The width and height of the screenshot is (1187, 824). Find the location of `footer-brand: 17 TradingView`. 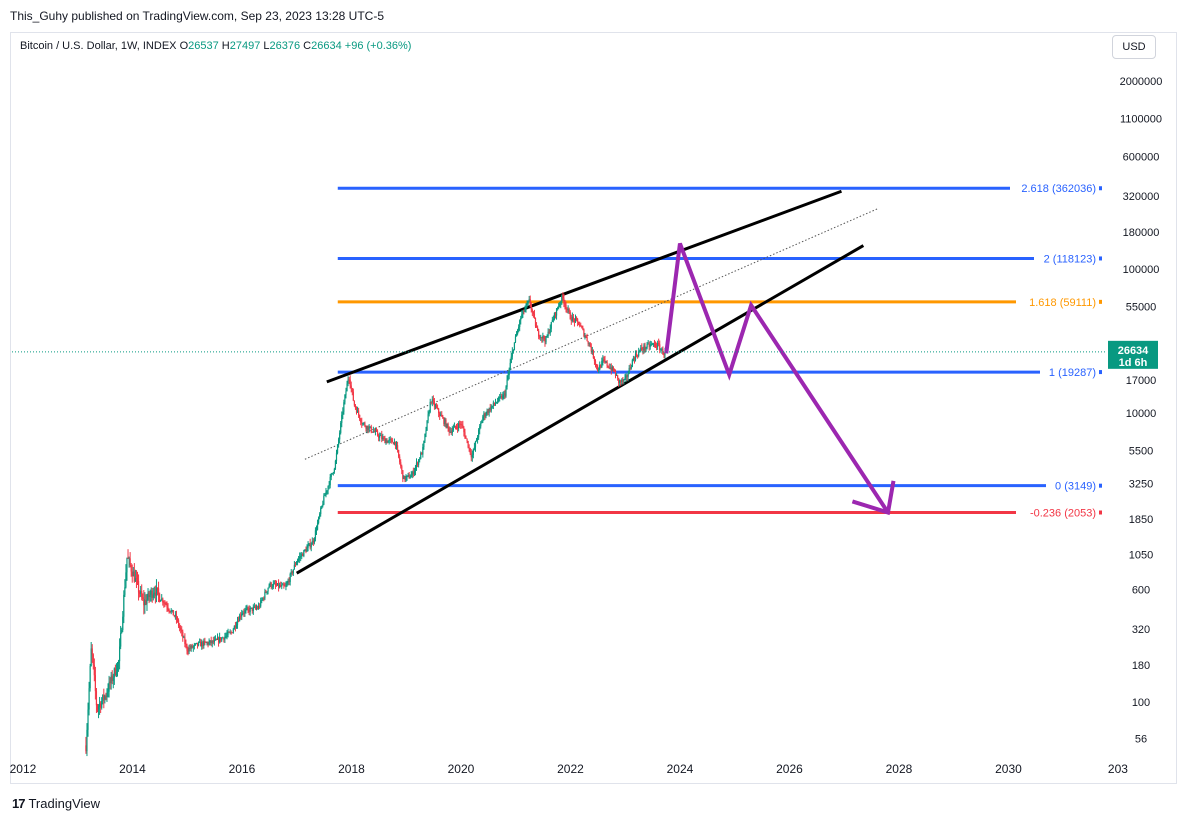

footer-brand: 17 TradingView is located at coordinates (56, 803).